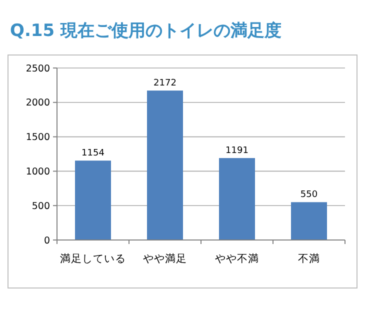  I want to click on y-tick-label: 1000, so click(38, 172).